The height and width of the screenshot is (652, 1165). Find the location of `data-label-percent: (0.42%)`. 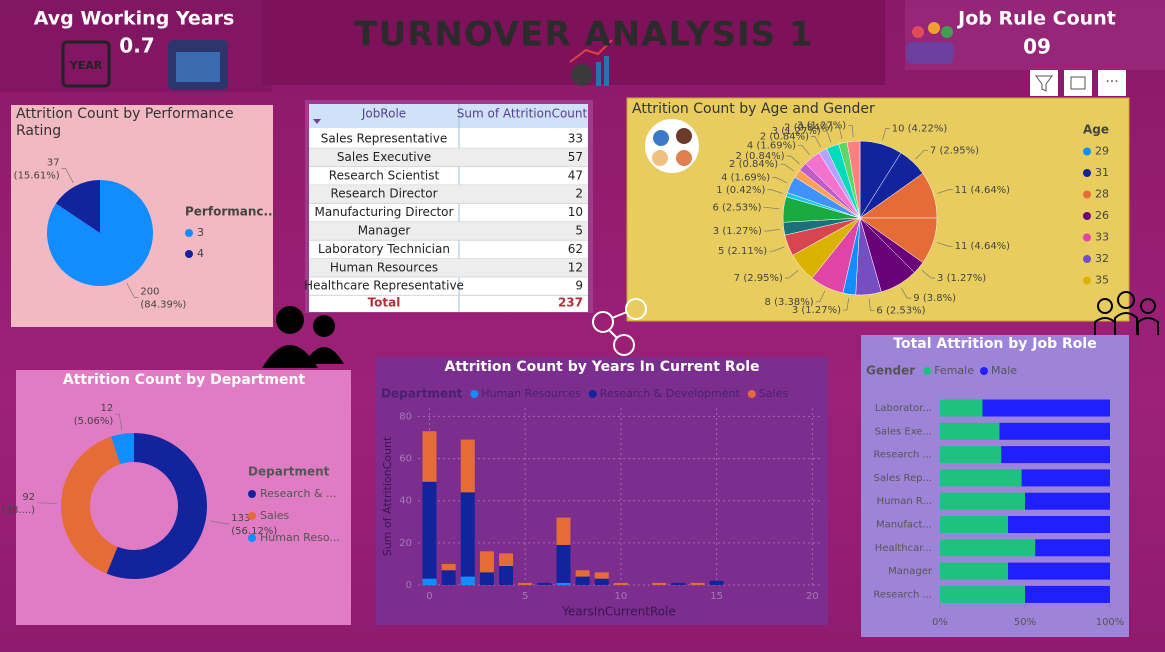

data-label-percent: (0.42%) is located at coordinates (746, 190).